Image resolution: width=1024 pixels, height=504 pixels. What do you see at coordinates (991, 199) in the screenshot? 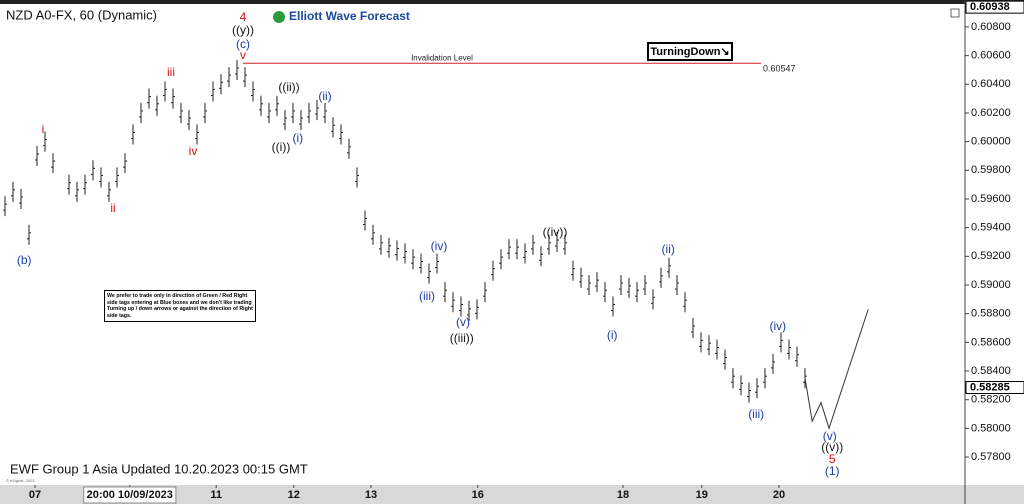
I see `y-tick-label: 0.59600` at bounding box center [991, 199].